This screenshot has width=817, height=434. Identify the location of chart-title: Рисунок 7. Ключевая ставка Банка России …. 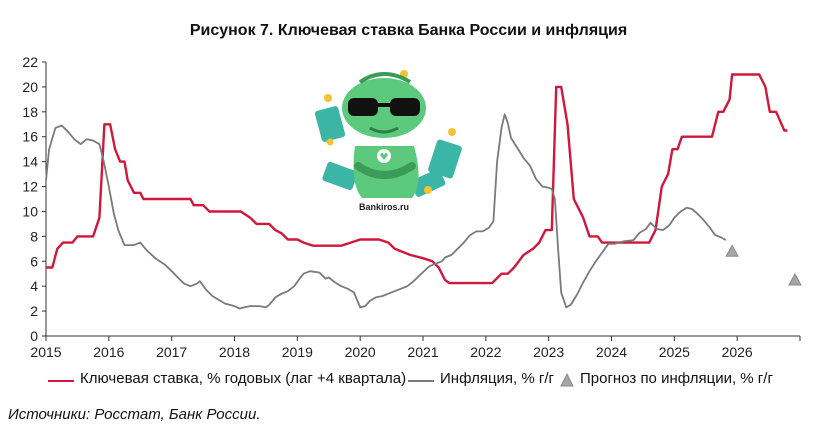
(408, 30).